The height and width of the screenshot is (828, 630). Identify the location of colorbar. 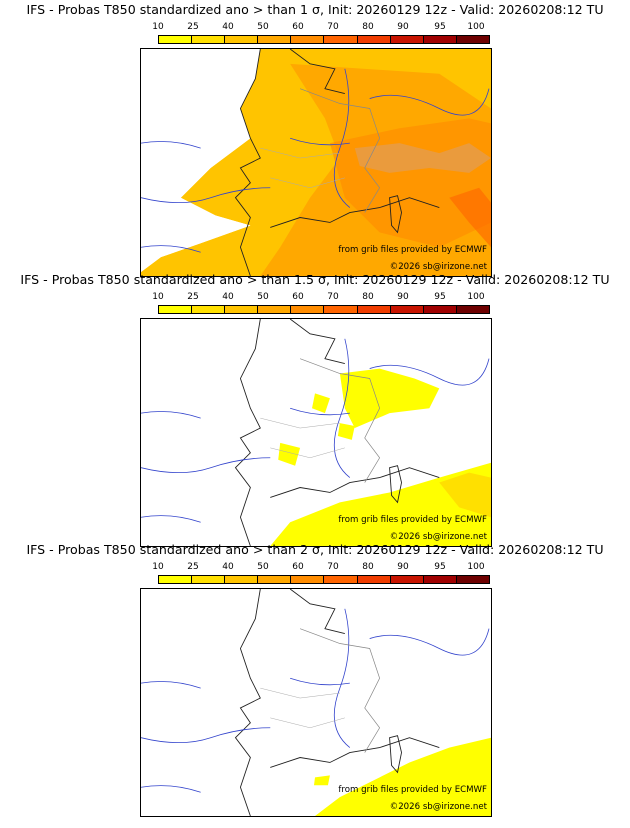
(324, 579).